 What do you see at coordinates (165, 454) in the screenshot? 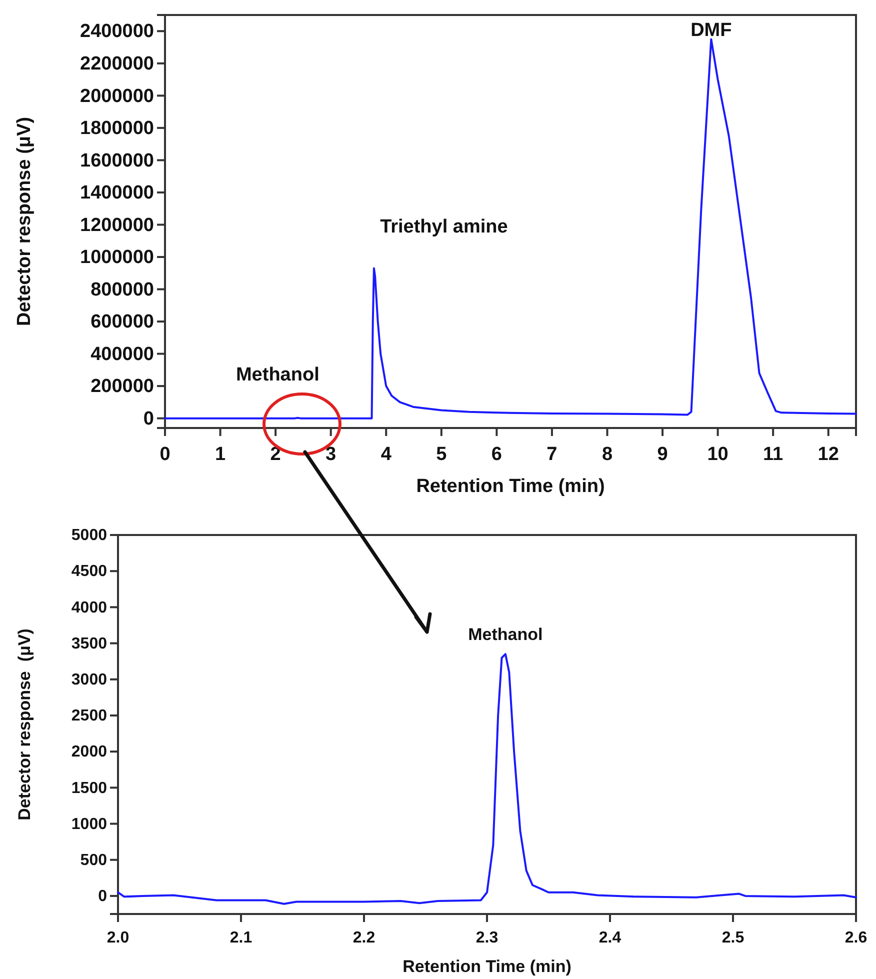
I see `x-tick-label: 0` at bounding box center [165, 454].